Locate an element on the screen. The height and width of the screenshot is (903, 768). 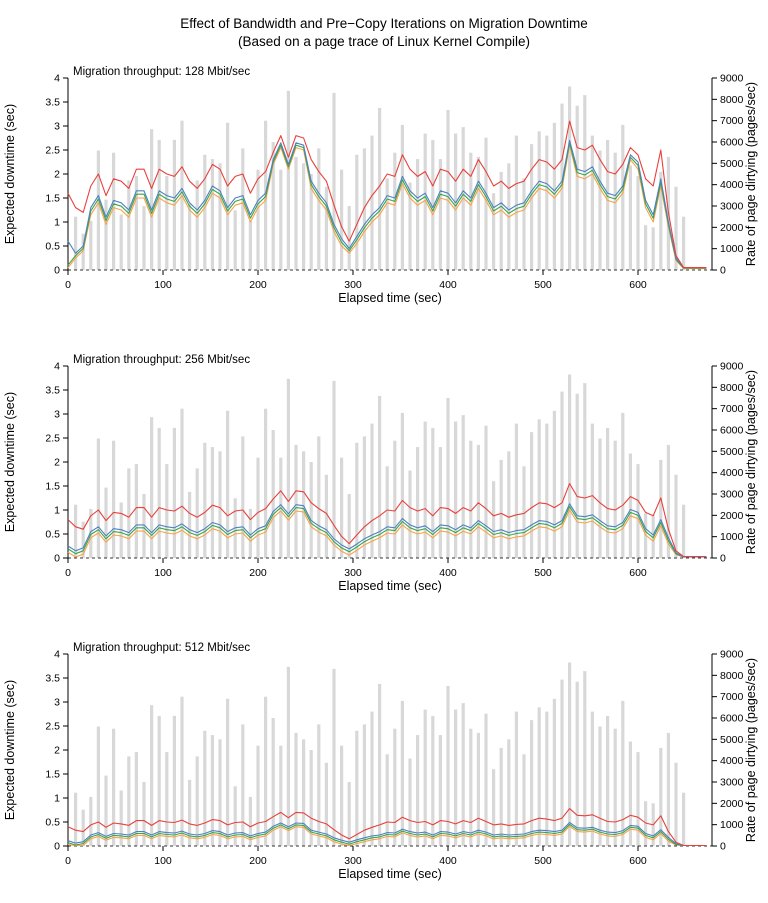
y-right-tick-label: 9000 is located at coordinates (732, 367).